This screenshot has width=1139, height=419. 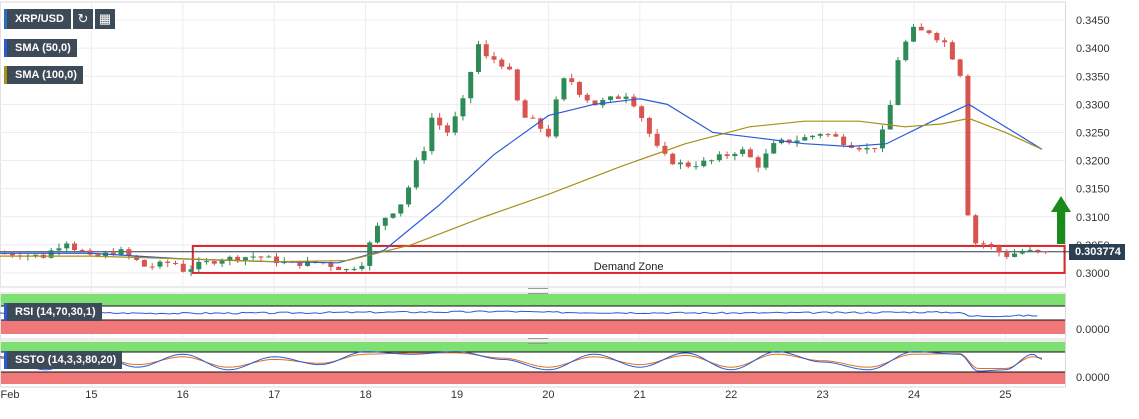 What do you see at coordinates (1093, 77) in the screenshot?
I see `y-tick-label: 0.3350` at bounding box center [1093, 77].